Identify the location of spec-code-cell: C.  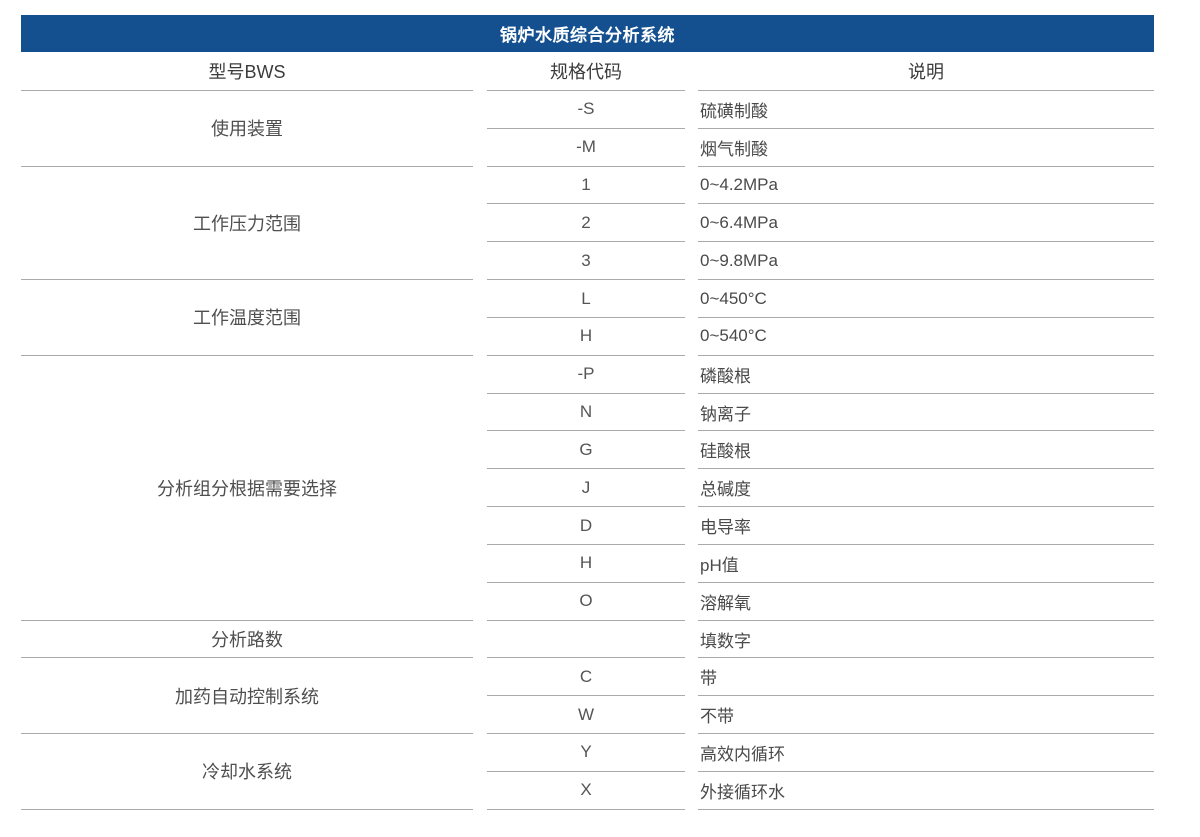
(586, 677).